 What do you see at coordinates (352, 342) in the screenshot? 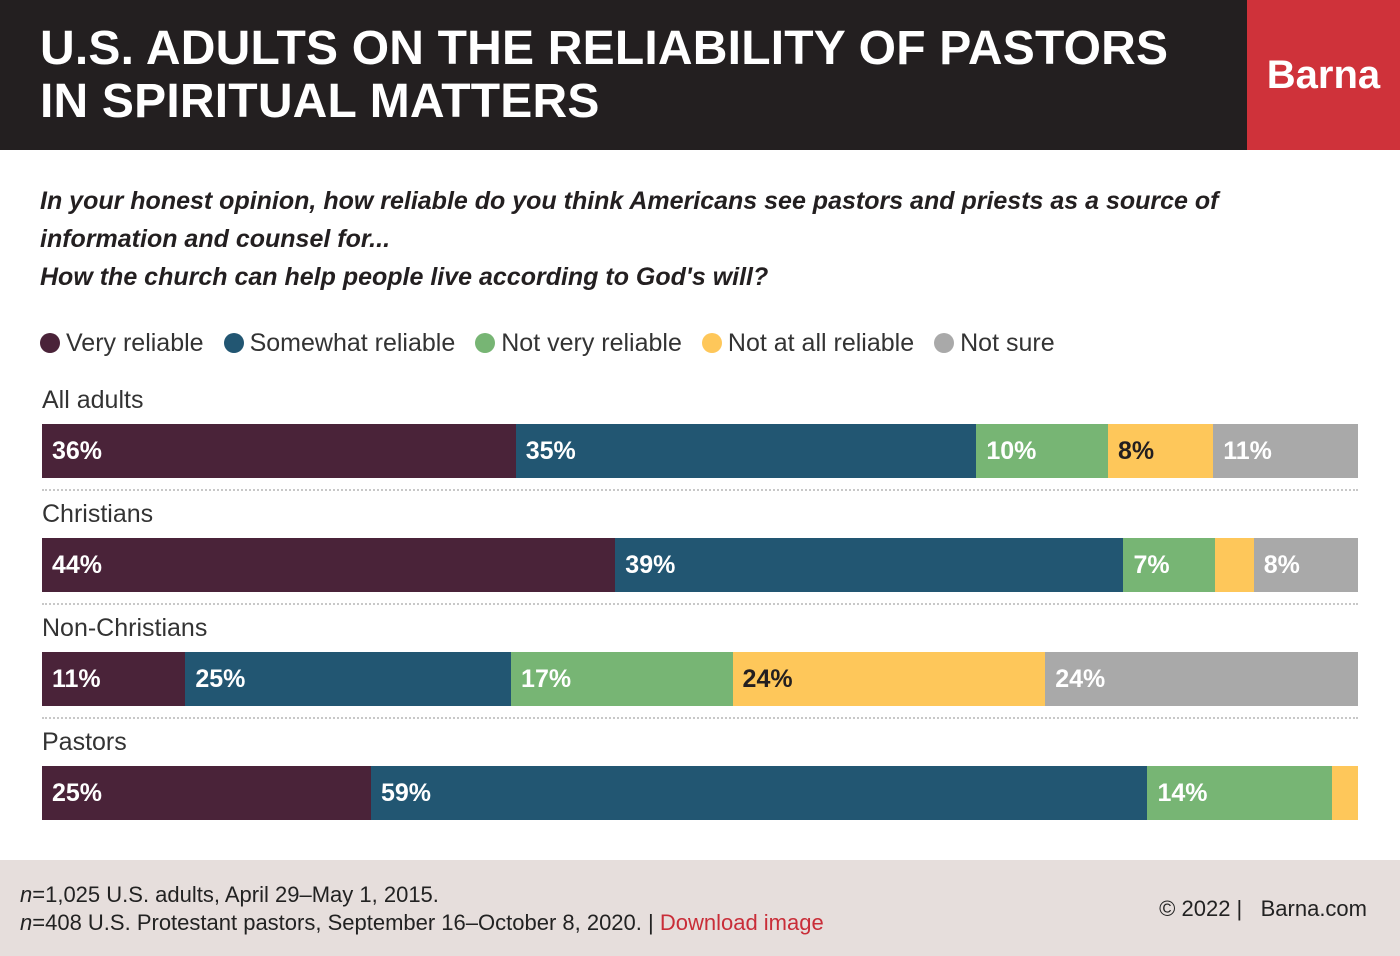
I see `legend-label: Somewhat reliable` at bounding box center [352, 342].